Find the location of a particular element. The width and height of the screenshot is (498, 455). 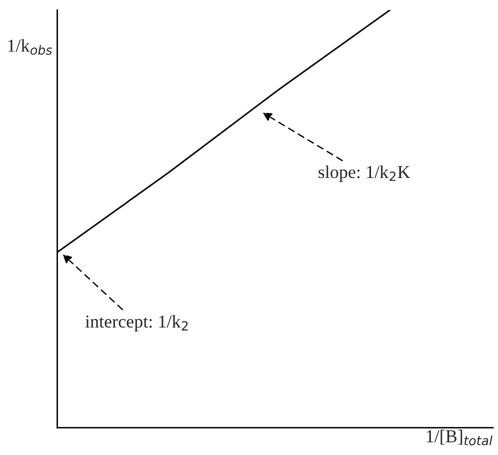

annotation: slope: 1/k$_{2}$K is located at coordinates (364, 173).